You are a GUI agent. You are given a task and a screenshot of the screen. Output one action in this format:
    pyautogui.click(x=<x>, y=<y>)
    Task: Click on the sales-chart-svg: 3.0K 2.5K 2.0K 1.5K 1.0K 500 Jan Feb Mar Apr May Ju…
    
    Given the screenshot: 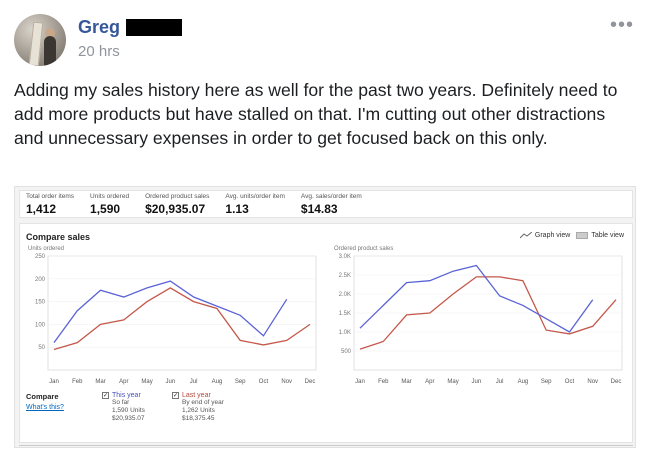 What is the action you would take?
    pyautogui.click(x=481, y=319)
    